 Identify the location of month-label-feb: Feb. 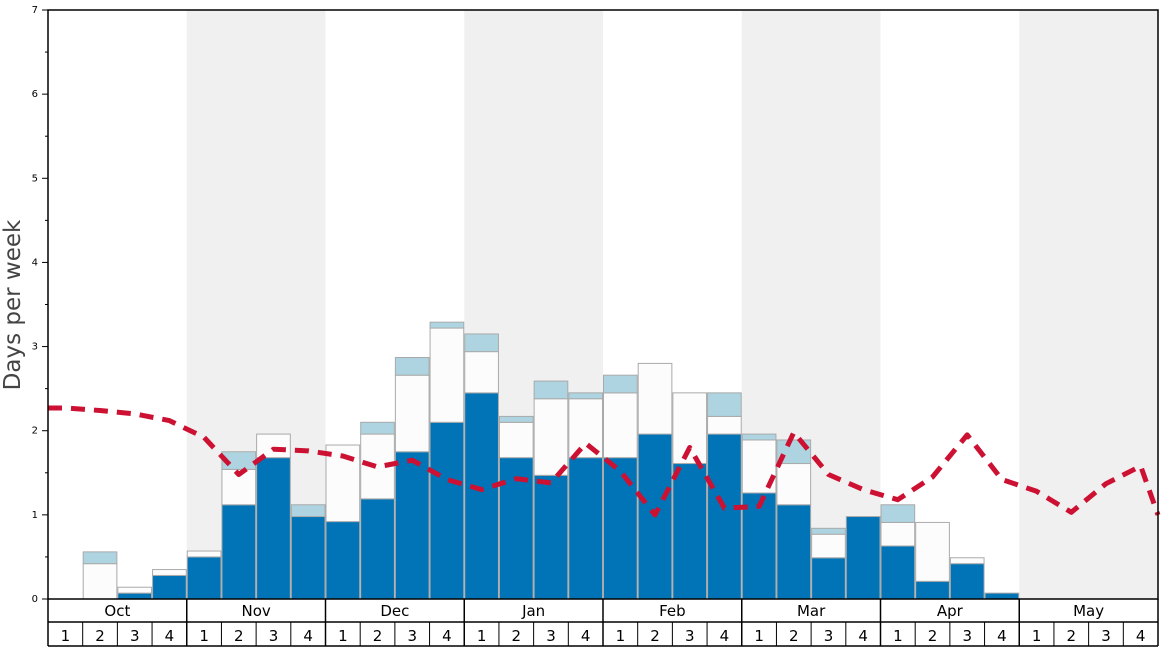
(672, 611).